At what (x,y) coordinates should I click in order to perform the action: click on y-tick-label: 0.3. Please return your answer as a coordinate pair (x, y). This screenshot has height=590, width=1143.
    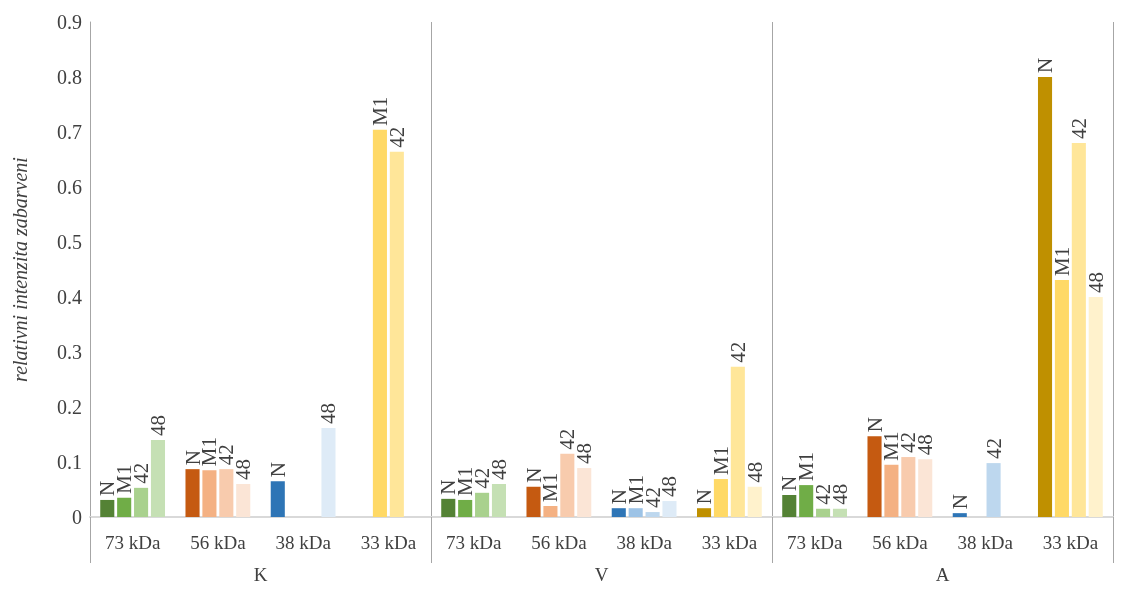
    Looking at the image, I should click on (69, 352).